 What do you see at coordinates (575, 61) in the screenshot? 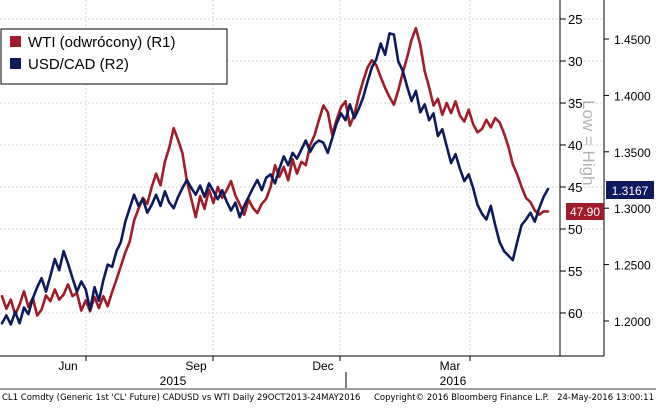
I see `left-tick-label-1: 30` at bounding box center [575, 61].